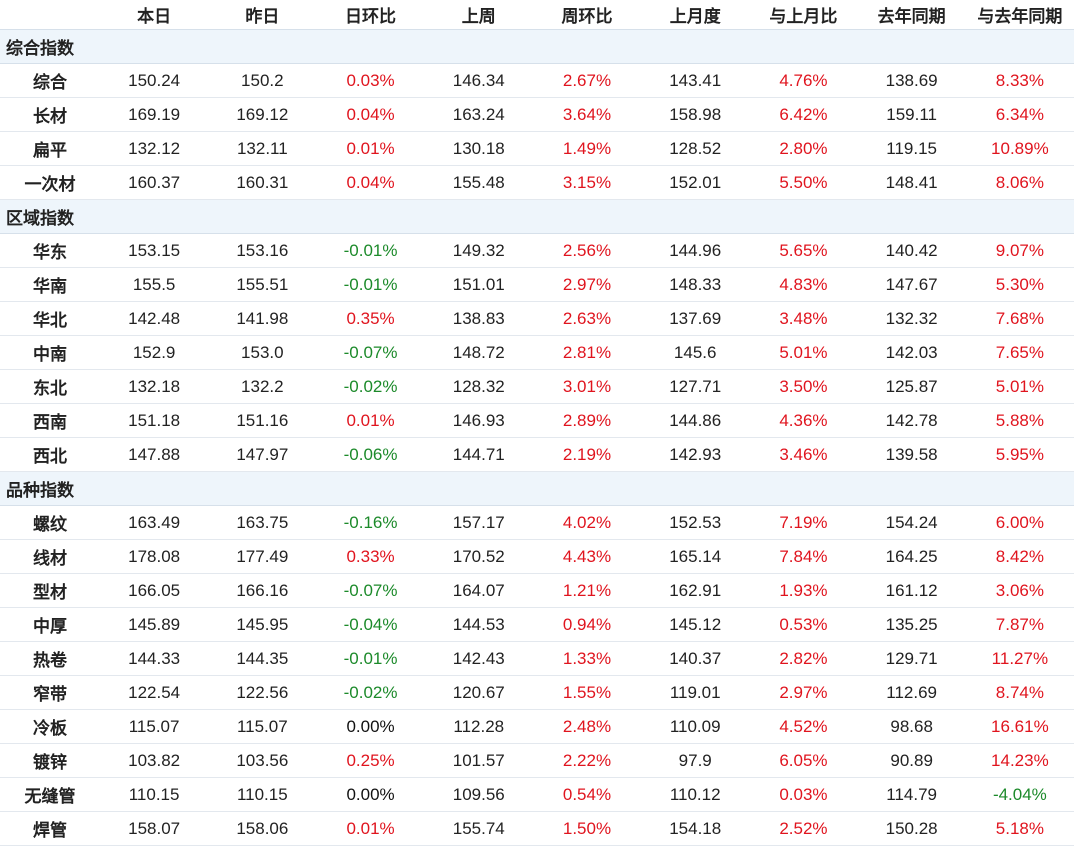  I want to click on value-cell: 149.32, so click(478, 250).